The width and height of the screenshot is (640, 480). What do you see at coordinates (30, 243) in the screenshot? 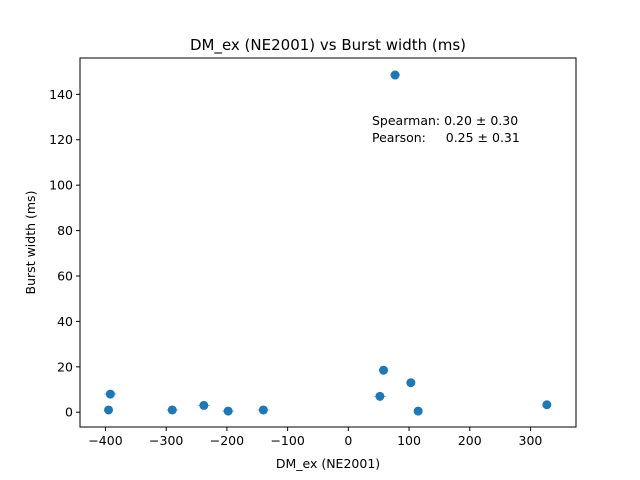
I see `y-axis-label: Burst width (ms)` at bounding box center [30, 243].